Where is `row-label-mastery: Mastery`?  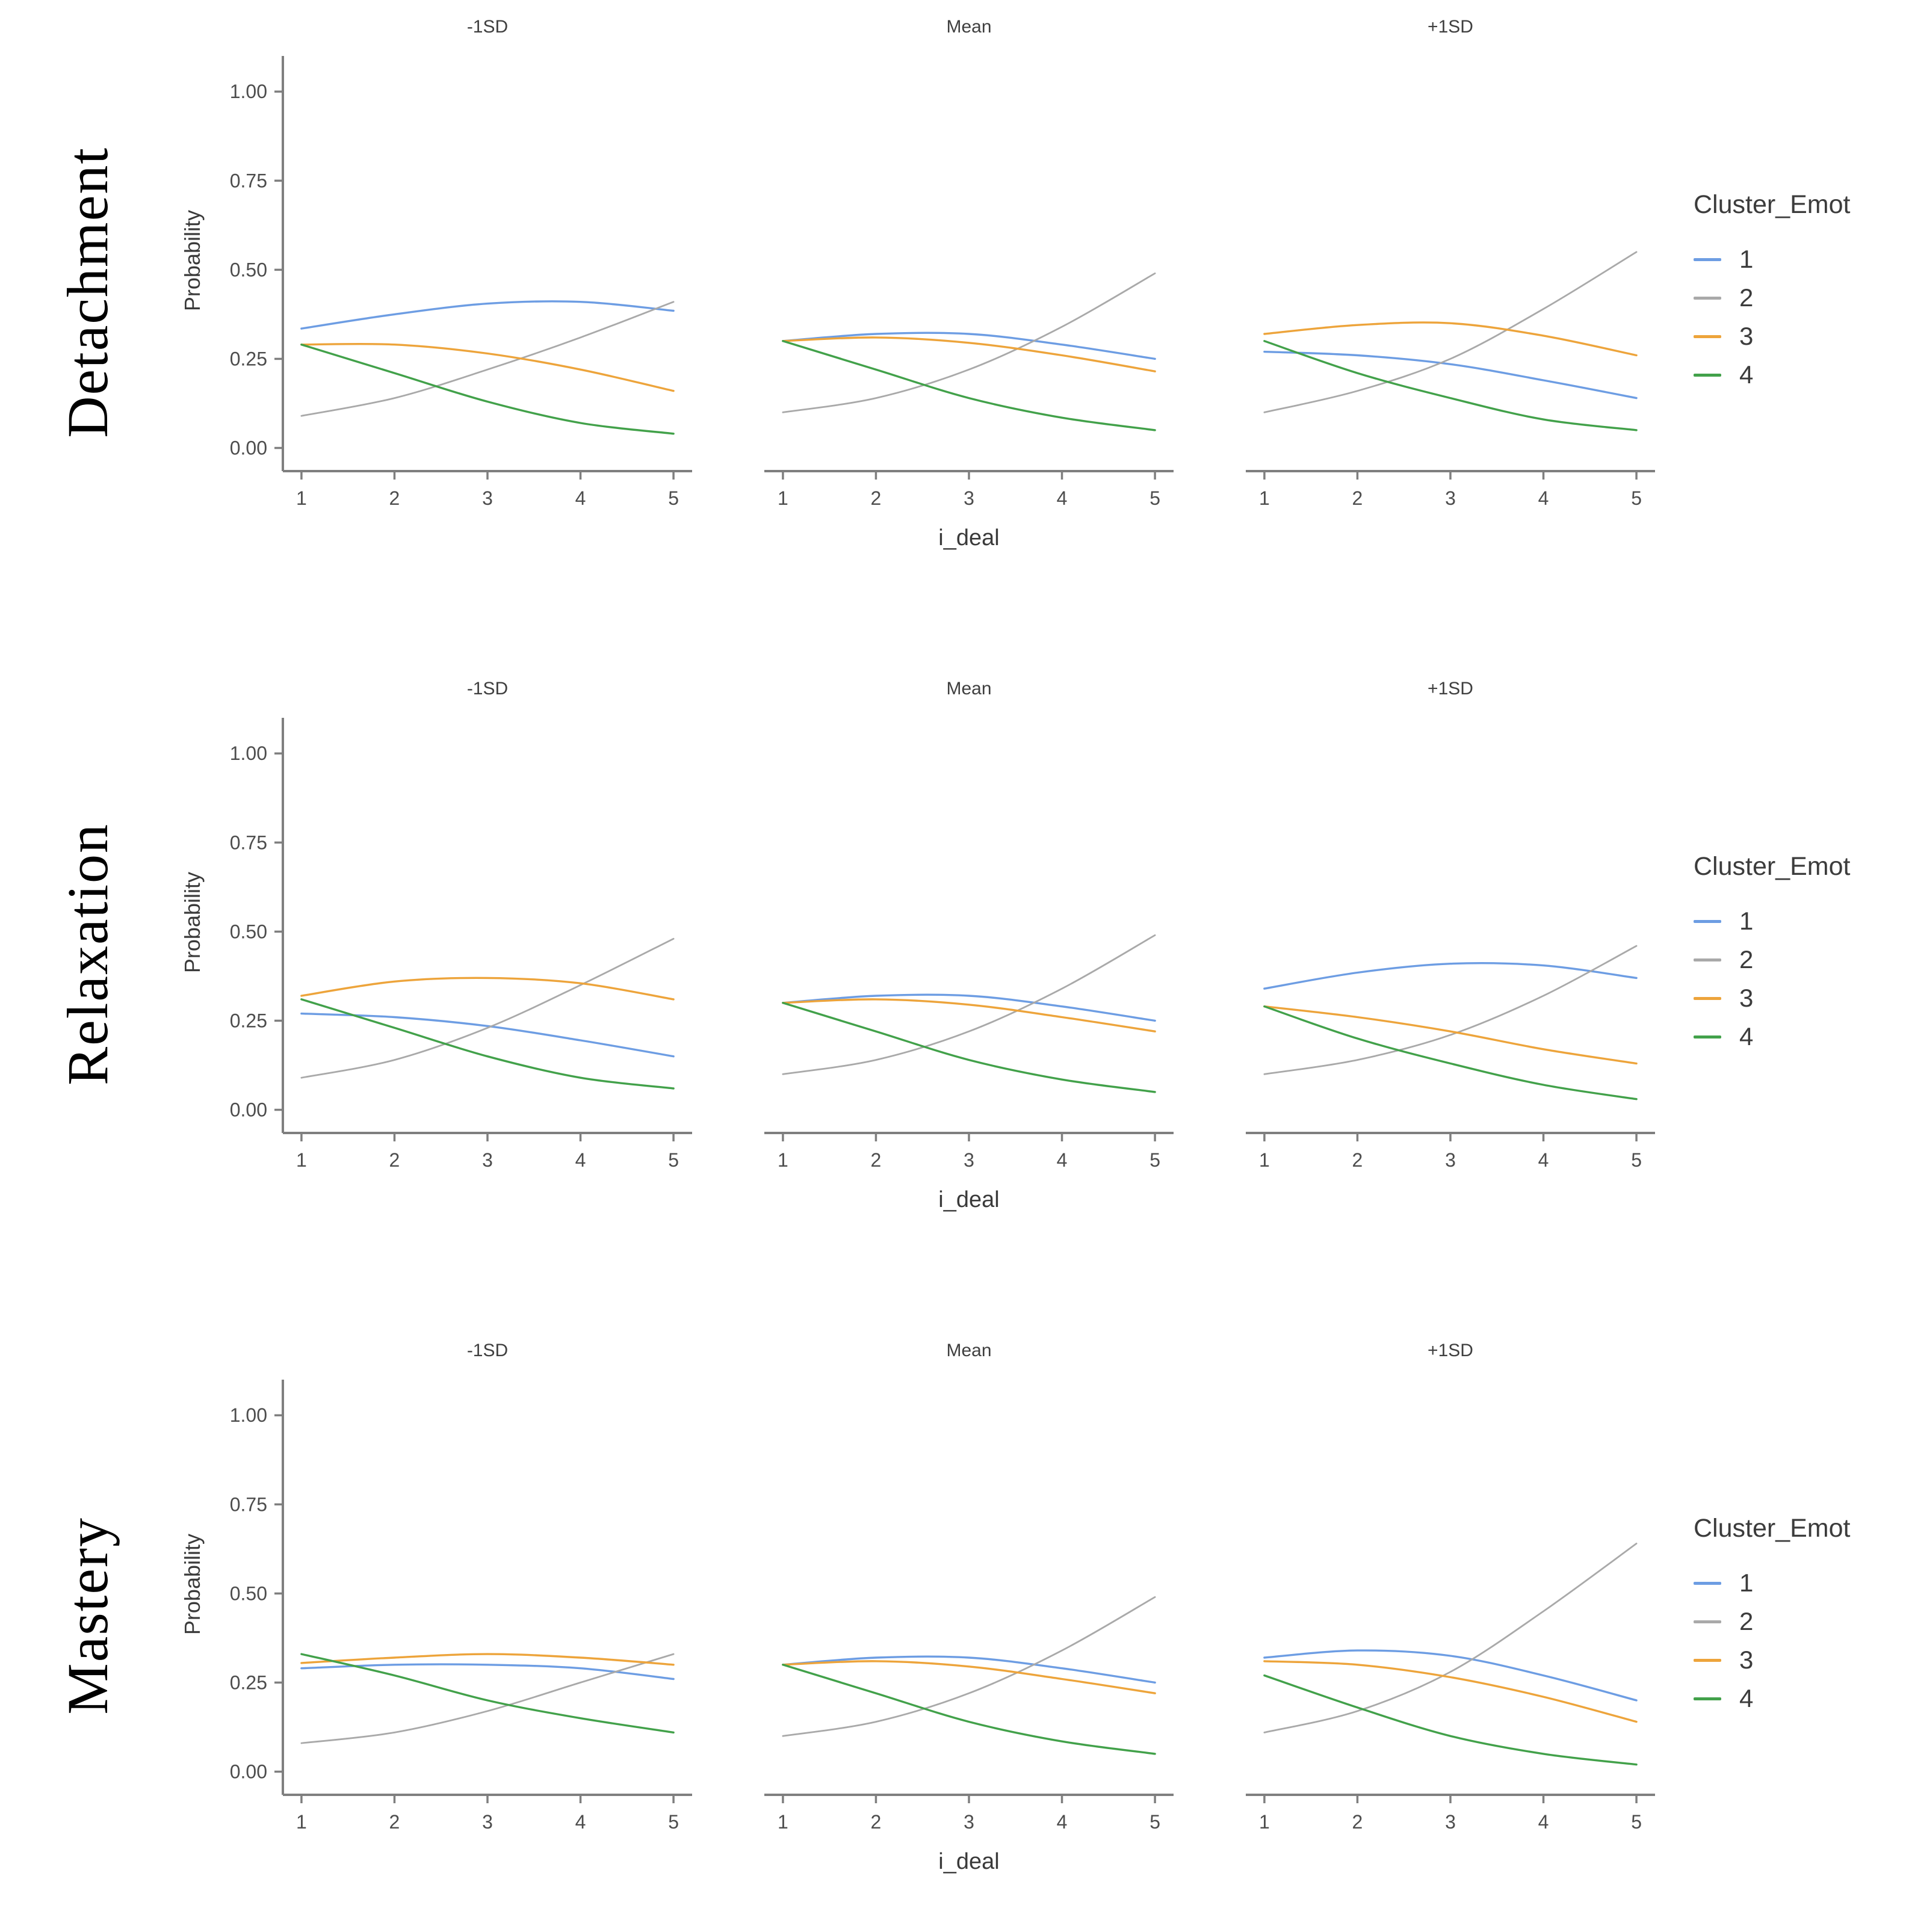 row-label-mastery: Mastery is located at coordinates (87, 1616).